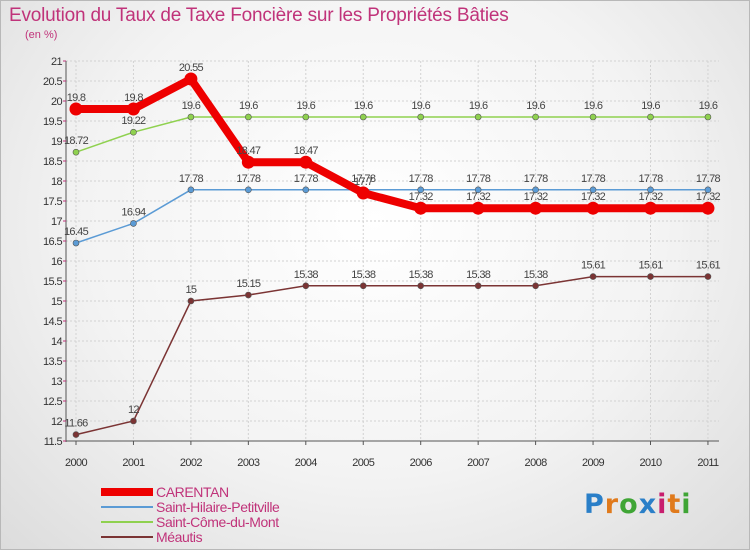 This screenshot has width=750, height=551. Describe the element at coordinates (363, 463) in the screenshot. I see `x-tick-label: 2005` at that location.